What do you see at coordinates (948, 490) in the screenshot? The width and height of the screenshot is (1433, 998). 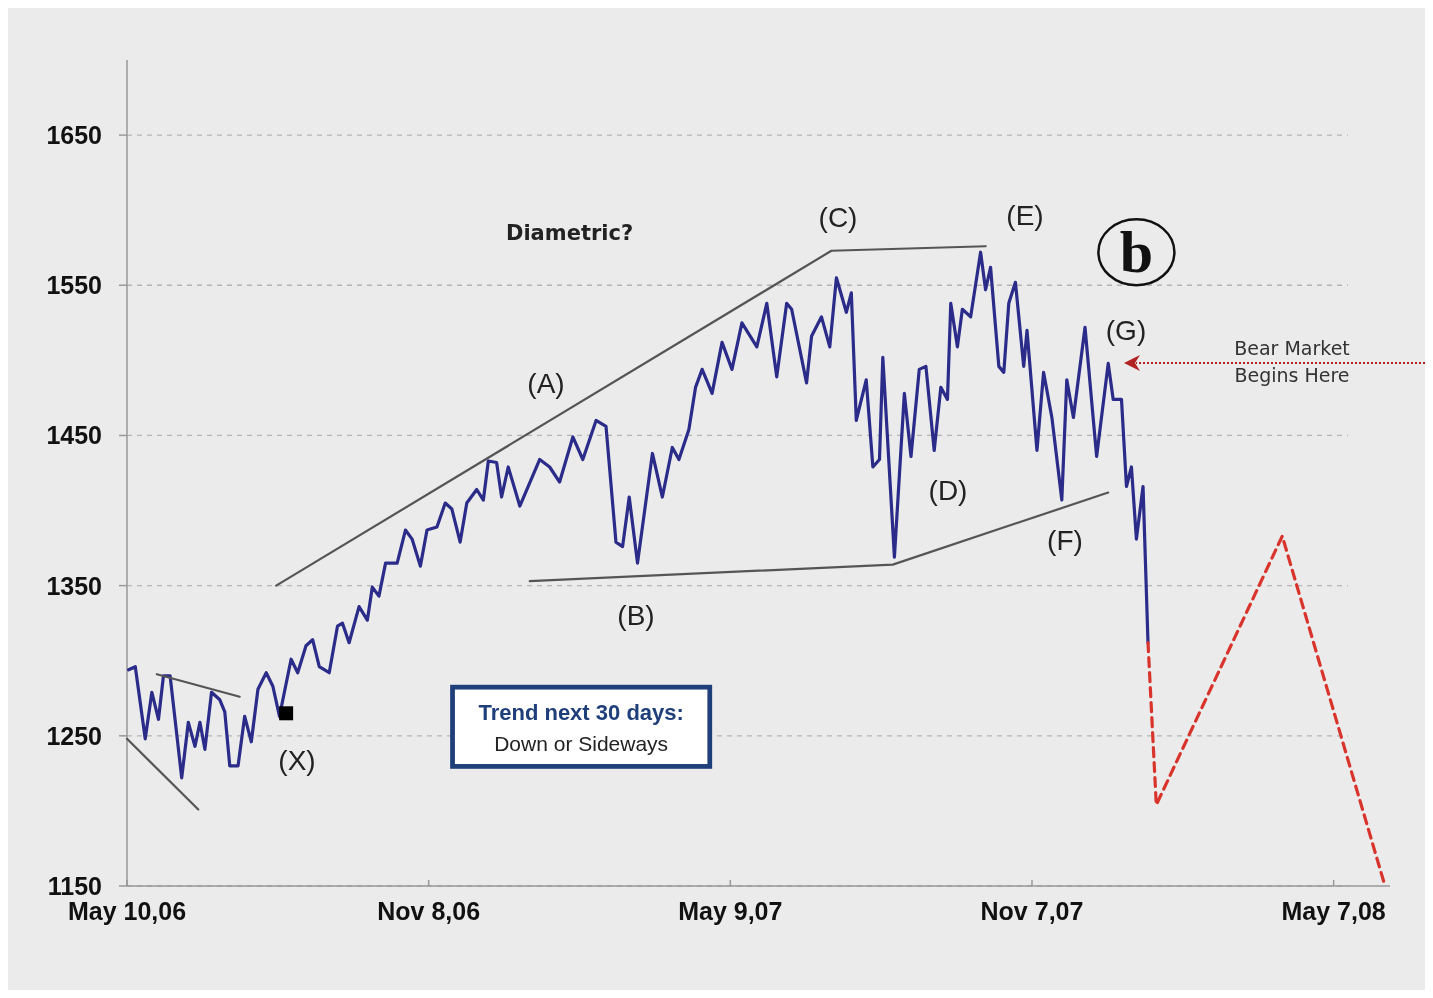 I see `annotation: (D)` at bounding box center [948, 490].